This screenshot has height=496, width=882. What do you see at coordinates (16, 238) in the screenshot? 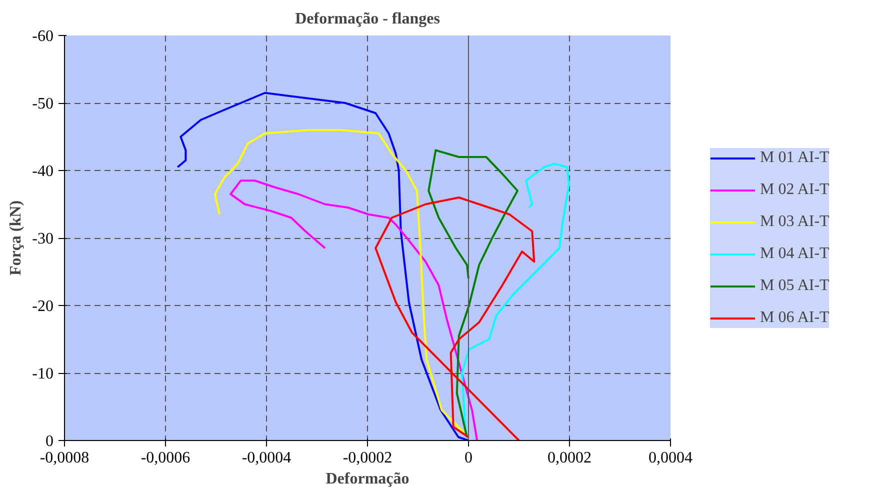
I see `y-axis-title: Força (kN)` at bounding box center [16, 238].